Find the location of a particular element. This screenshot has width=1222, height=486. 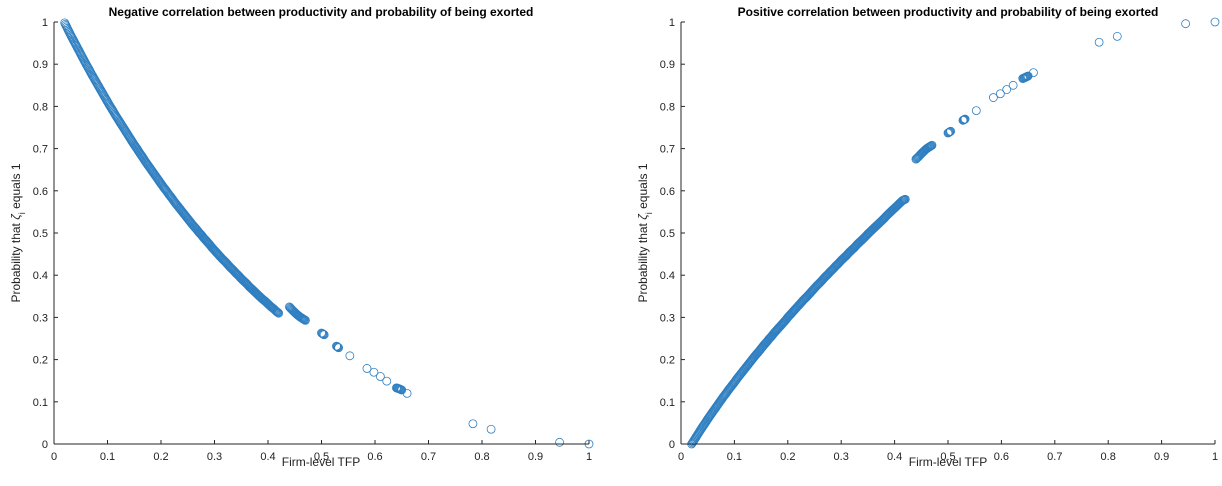

y-axis-label-subscript: i is located at coordinates (22, 213).